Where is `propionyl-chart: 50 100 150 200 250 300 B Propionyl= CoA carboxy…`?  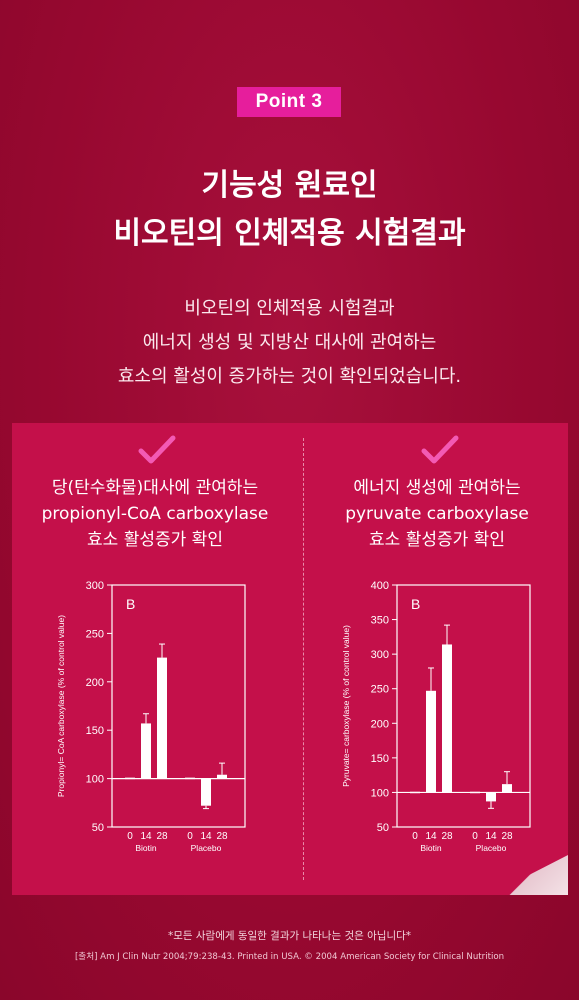
propionyl-chart: 50 100 150 200 250 300 B Propionyl= CoA carboxy… is located at coordinates (151, 716).